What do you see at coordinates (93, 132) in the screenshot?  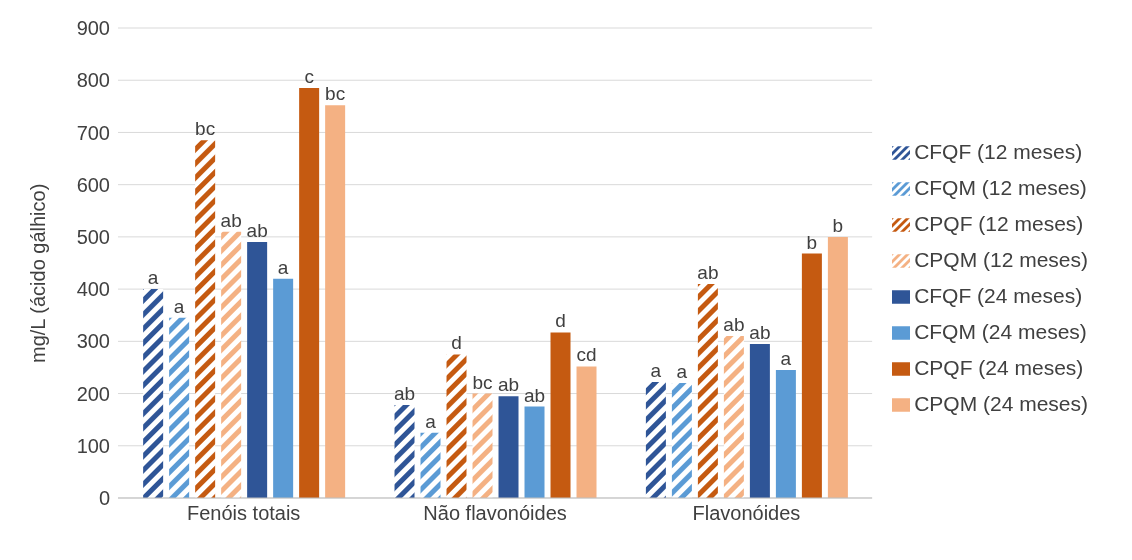 I see `y-tick-label: 700` at bounding box center [93, 132].